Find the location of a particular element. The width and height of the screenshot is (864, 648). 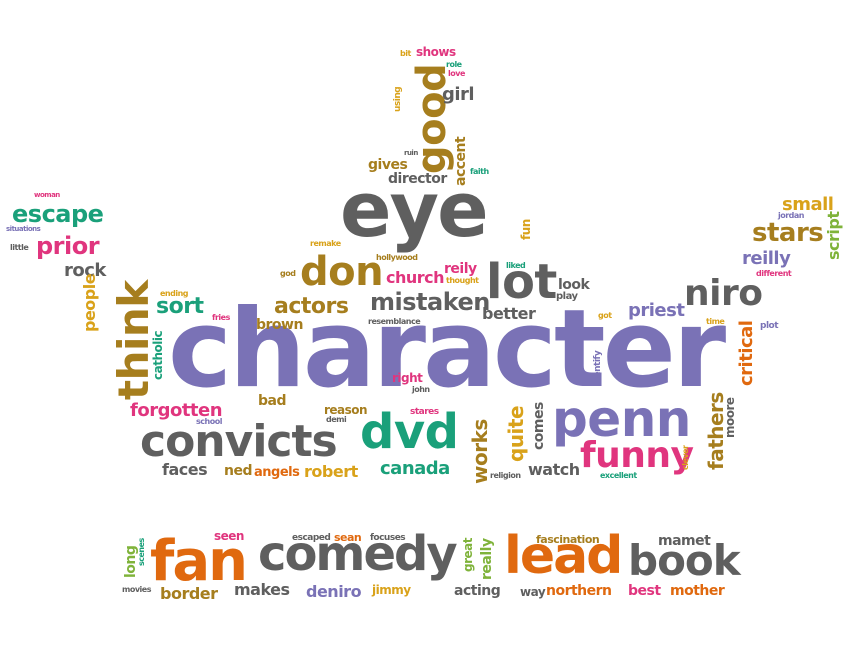

word-script: script is located at coordinates (833, 235).